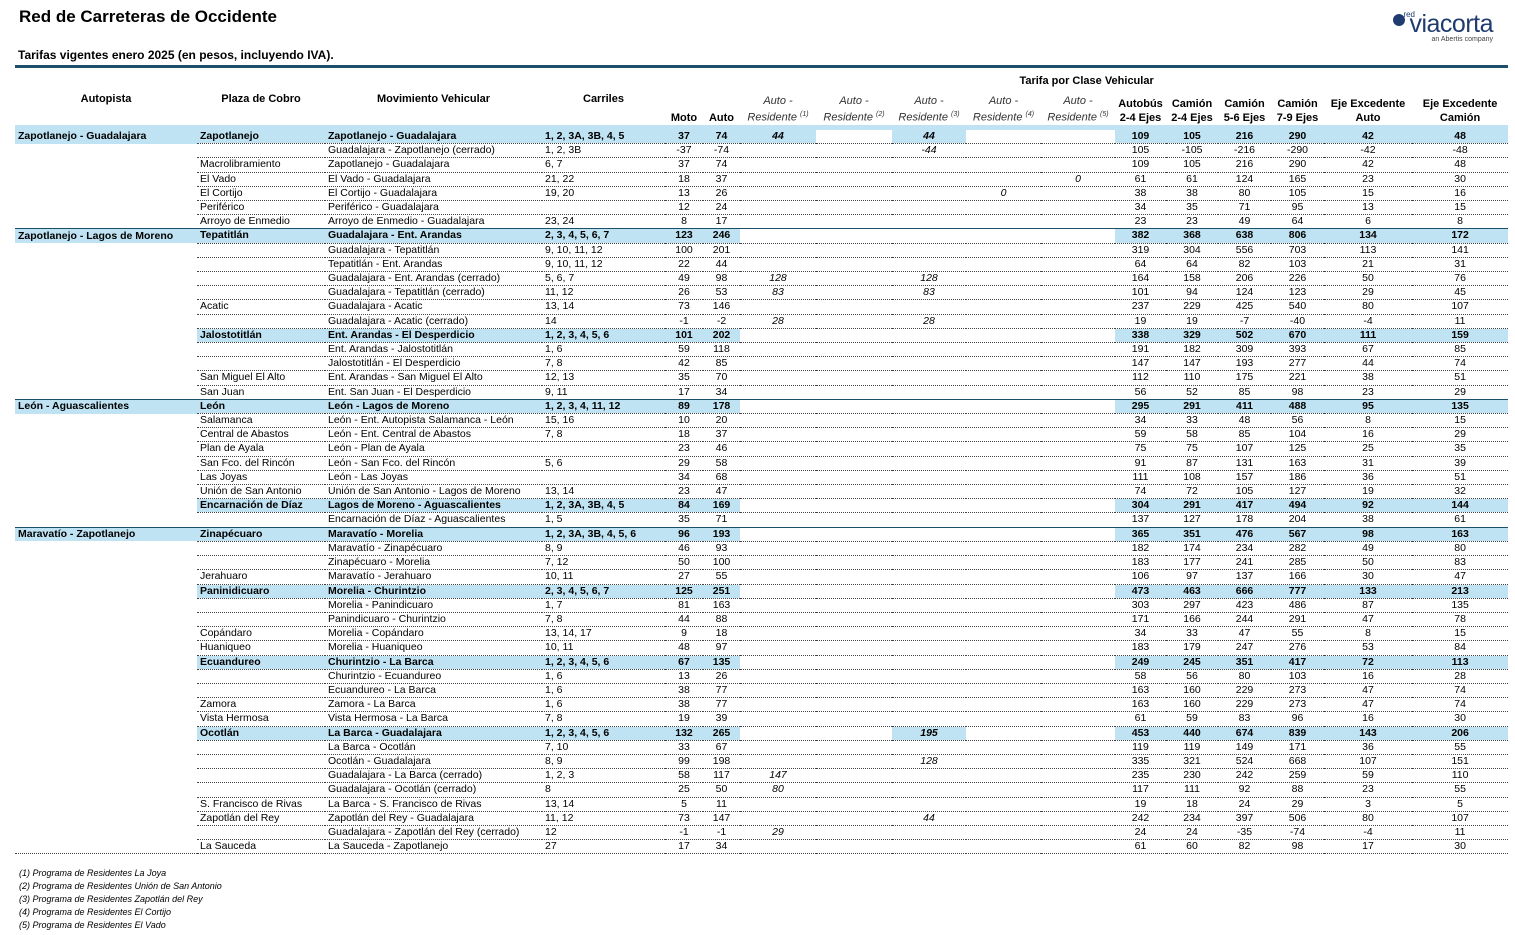 This screenshot has width=1515, height=935. I want to click on table-cell: 80, so click(1368, 818).